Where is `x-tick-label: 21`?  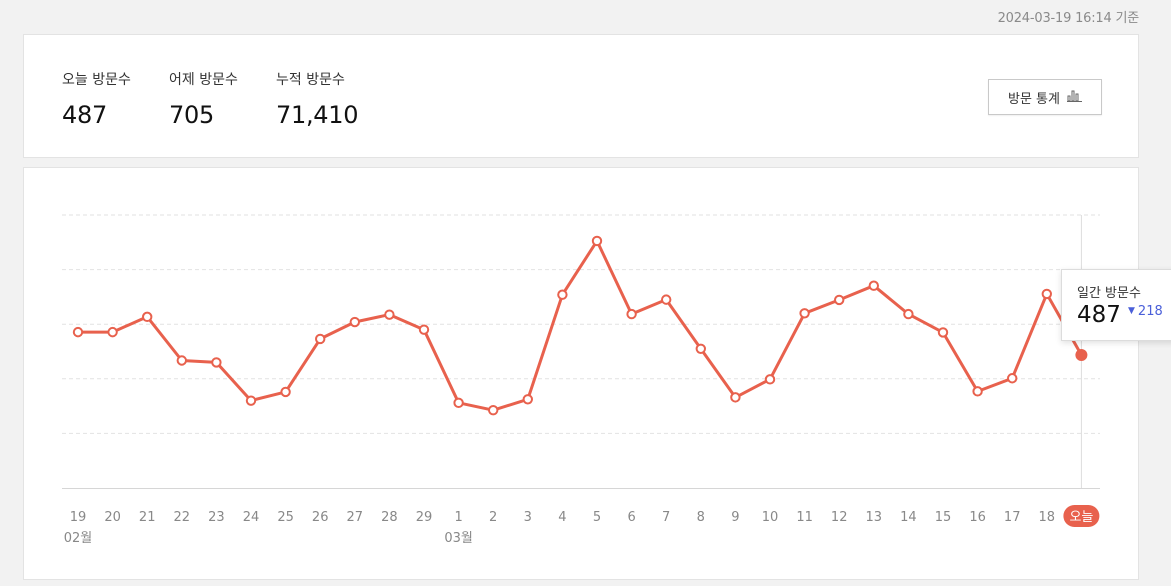
x-tick-label: 21 is located at coordinates (147, 517).